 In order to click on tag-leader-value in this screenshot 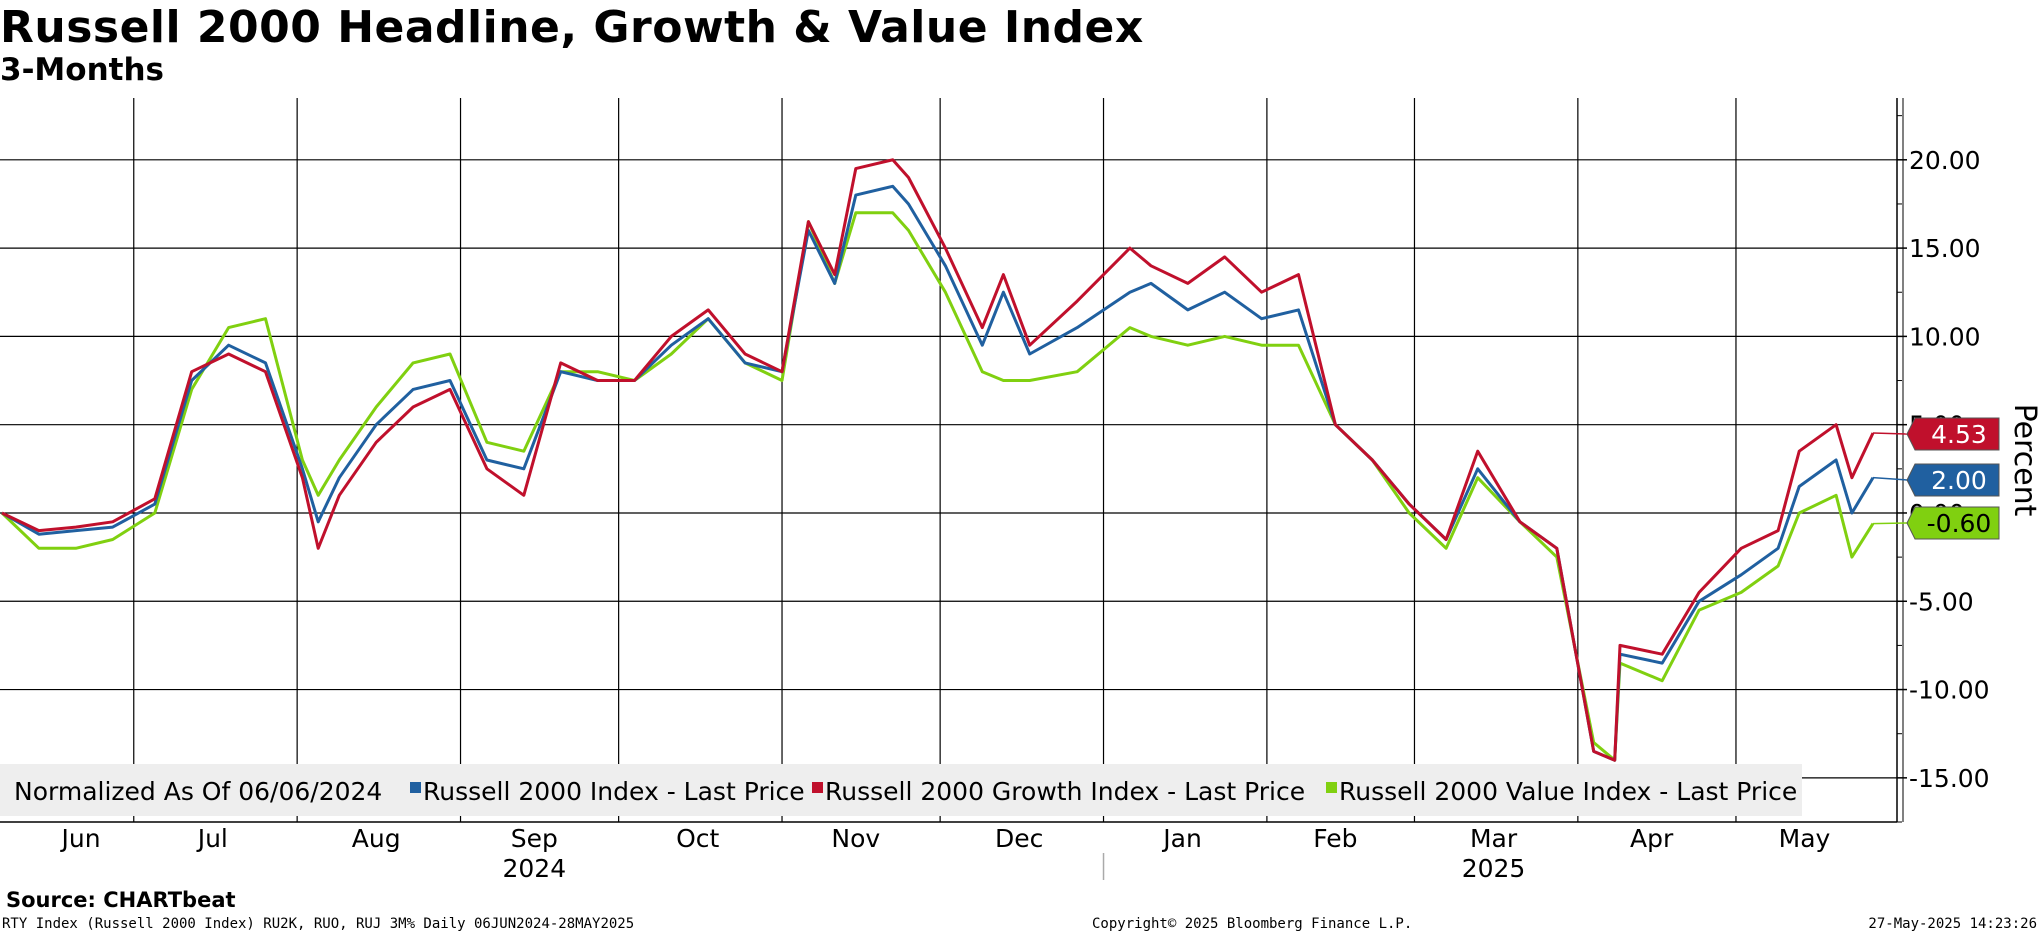, I will do `click(1890, 523)`.